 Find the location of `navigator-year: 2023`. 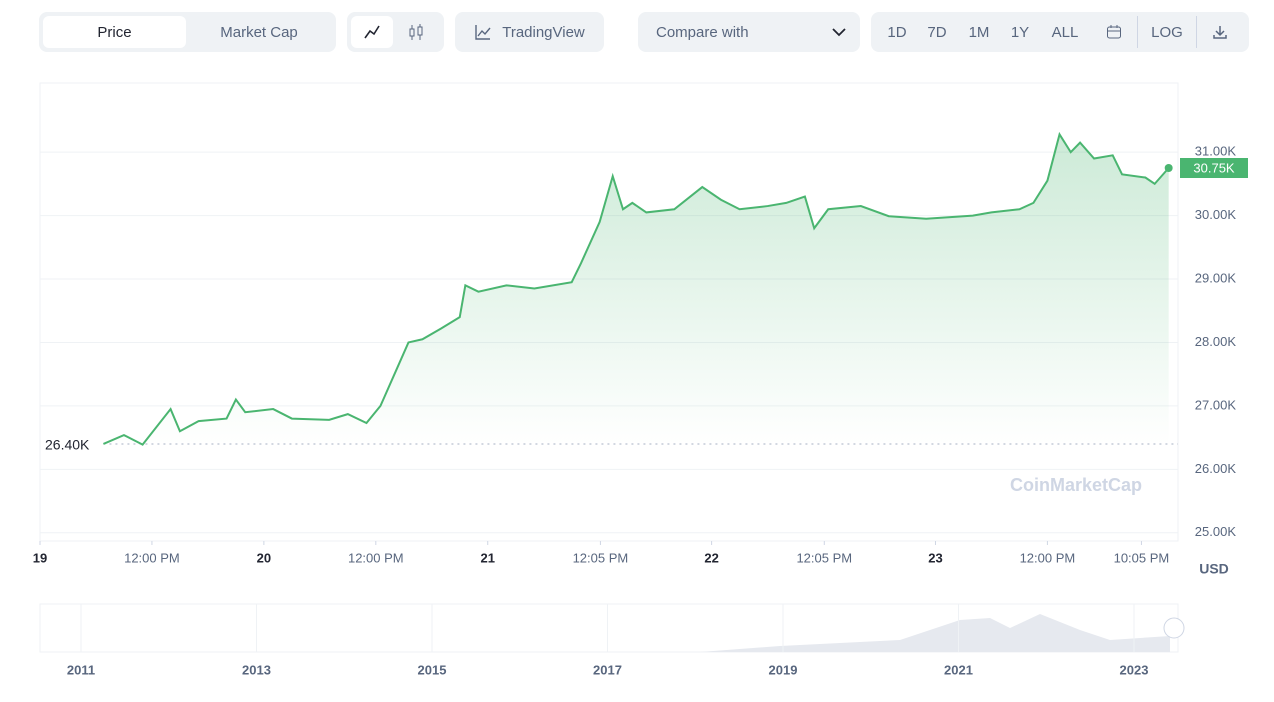

navigator-year: 2023 is located at coordinates (1134, 669).